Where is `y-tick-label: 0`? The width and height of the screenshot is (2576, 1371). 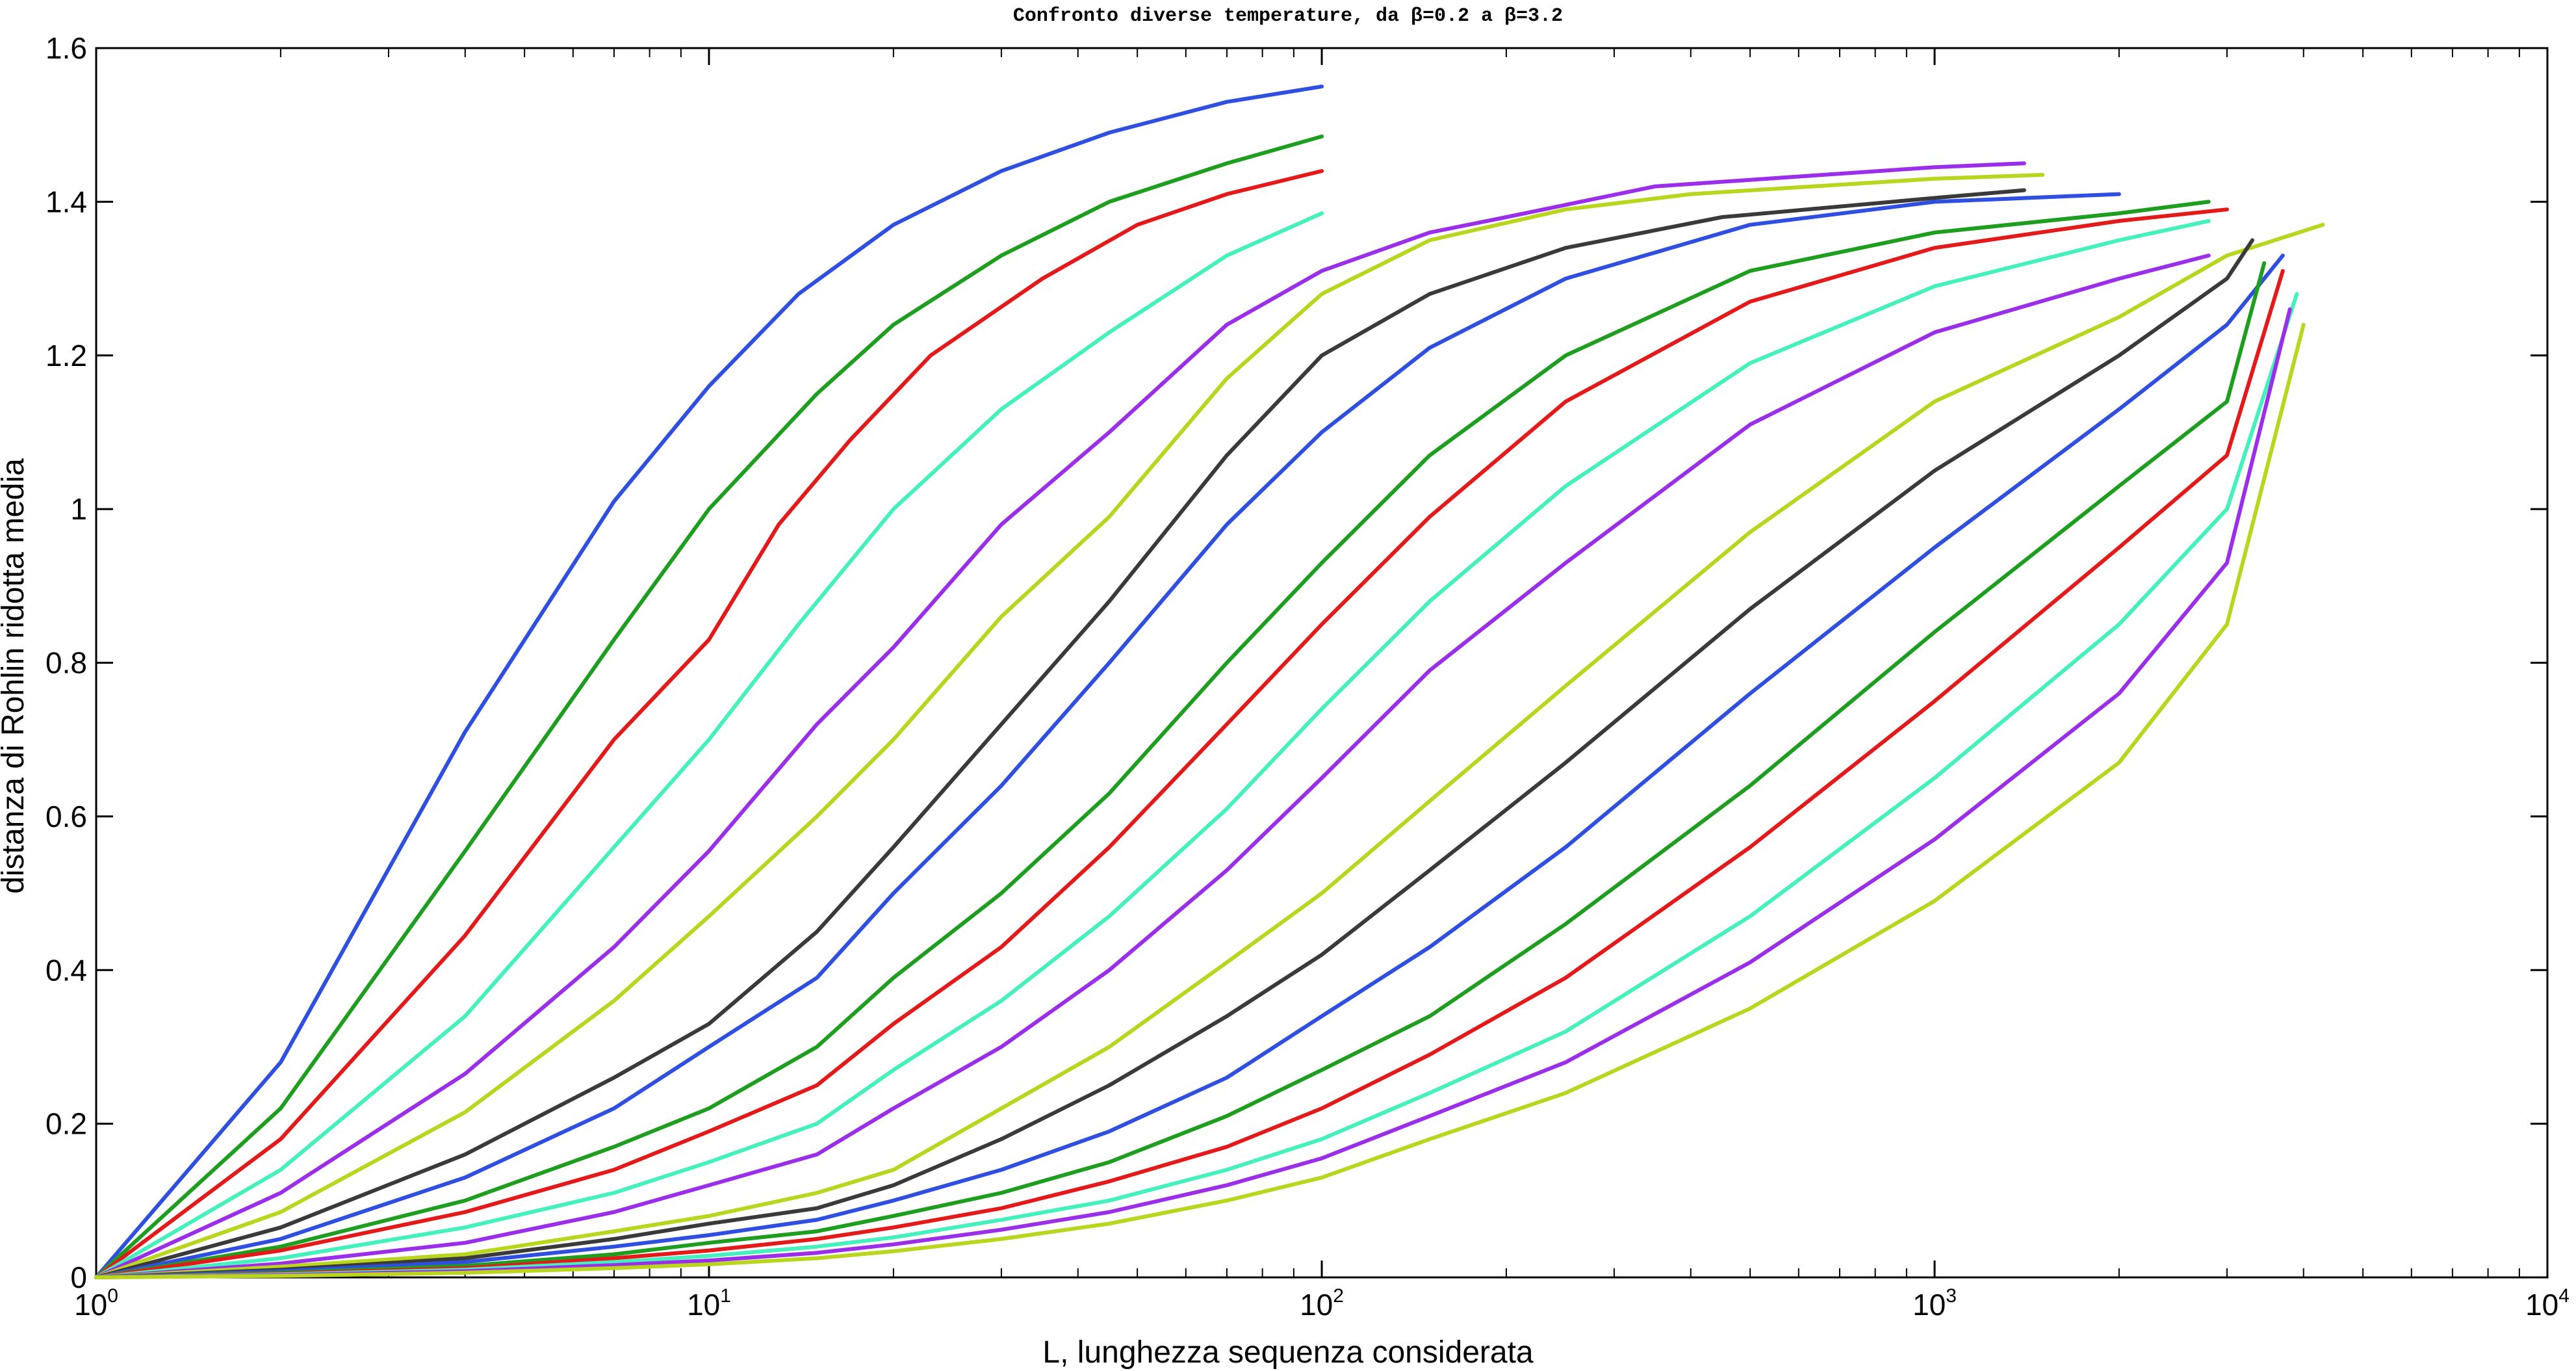
y-tick-label: 0 is located at coordinates (78, 1277).